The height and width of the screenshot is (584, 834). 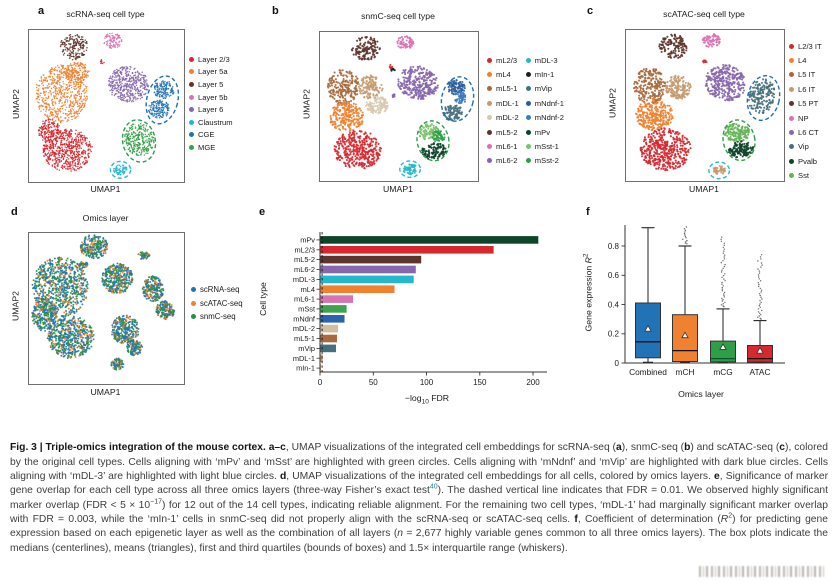 I want to click on panel-a-xlabel: UMAP1, so click(x=105, y=189).